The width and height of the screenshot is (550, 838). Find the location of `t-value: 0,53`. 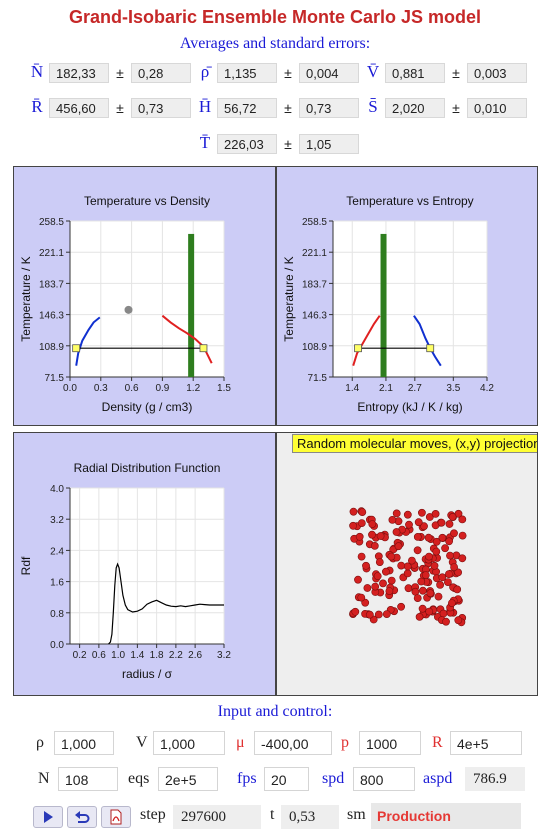

t-value: 0,53 is located at coordinates (310, 817).